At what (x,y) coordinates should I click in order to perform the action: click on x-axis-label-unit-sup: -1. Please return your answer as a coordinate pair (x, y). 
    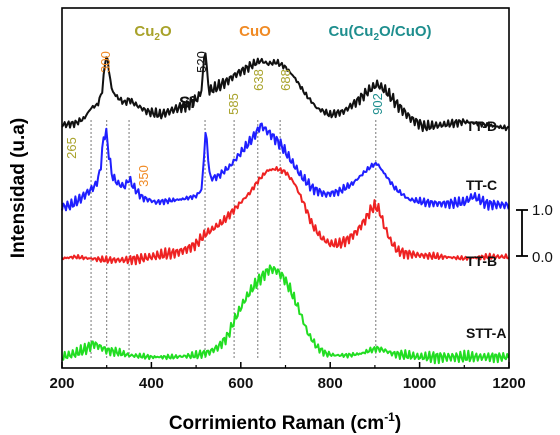
    Looking at the image, I should click on (389, 417).